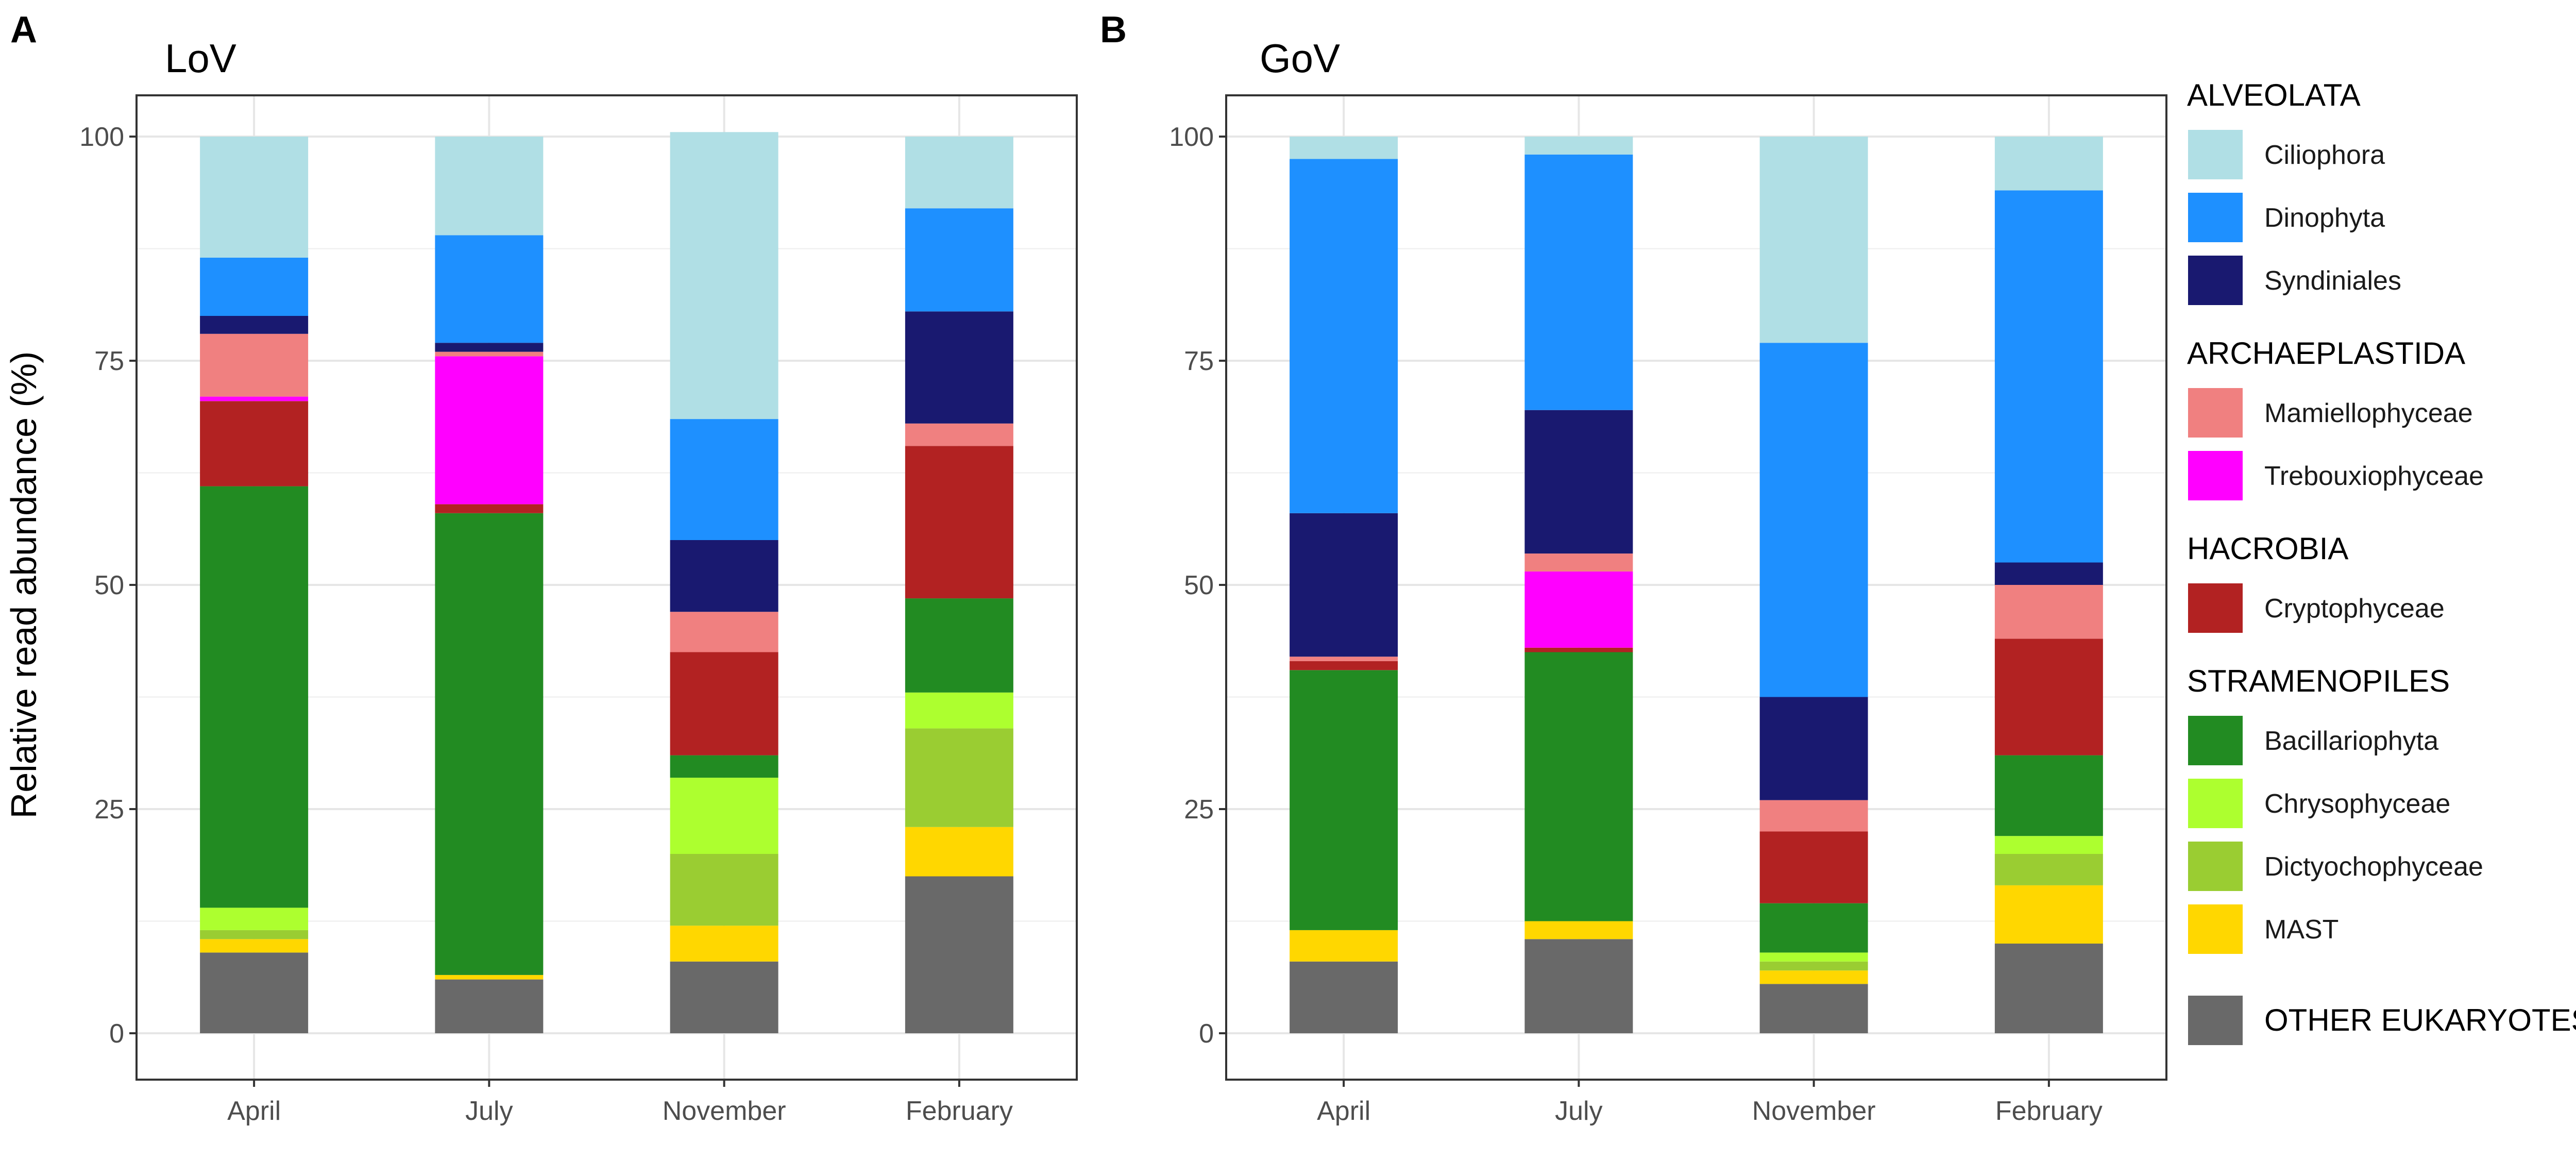  Describe the element at coordinates (724, 479) in the screenshot. I see `bar-segment-november-dinophyta` at that location.